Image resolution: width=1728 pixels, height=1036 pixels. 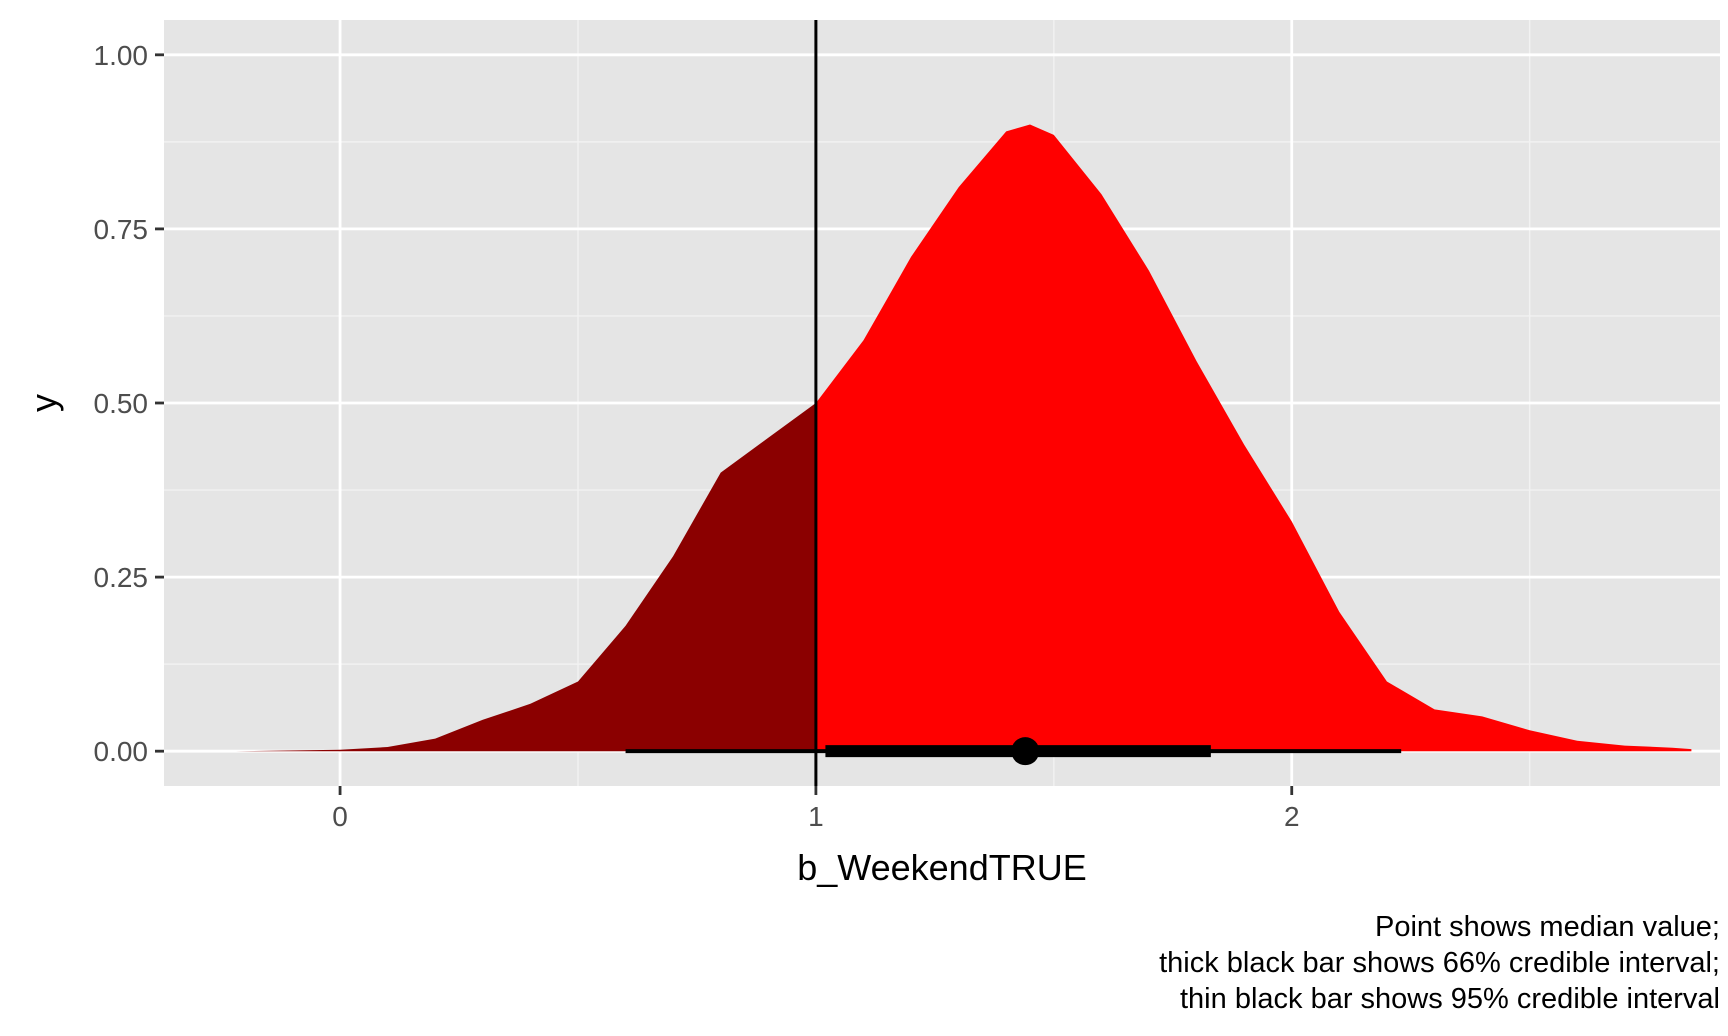 What do you see at coordinates (121, 577) in the screenshot?
I see `y-tick-label: 0.25` at bounding box center [121, 577].